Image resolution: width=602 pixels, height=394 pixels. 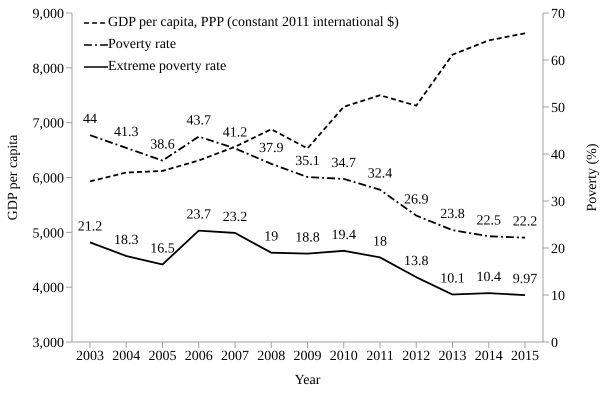 I want to click on data-label: 19, so click(x=271, y=237).